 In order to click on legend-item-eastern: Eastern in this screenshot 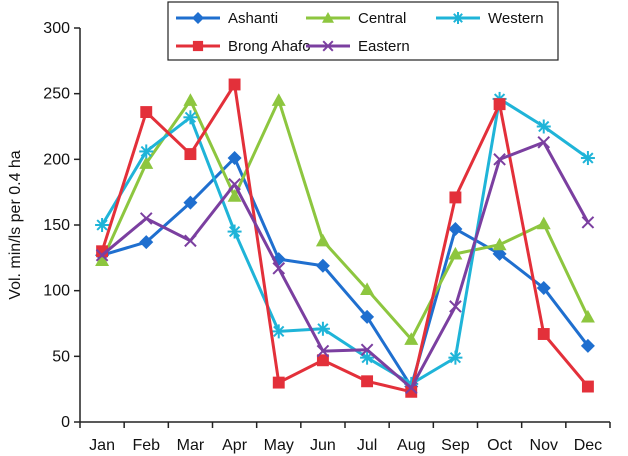, I will do `click(358, 46)`.